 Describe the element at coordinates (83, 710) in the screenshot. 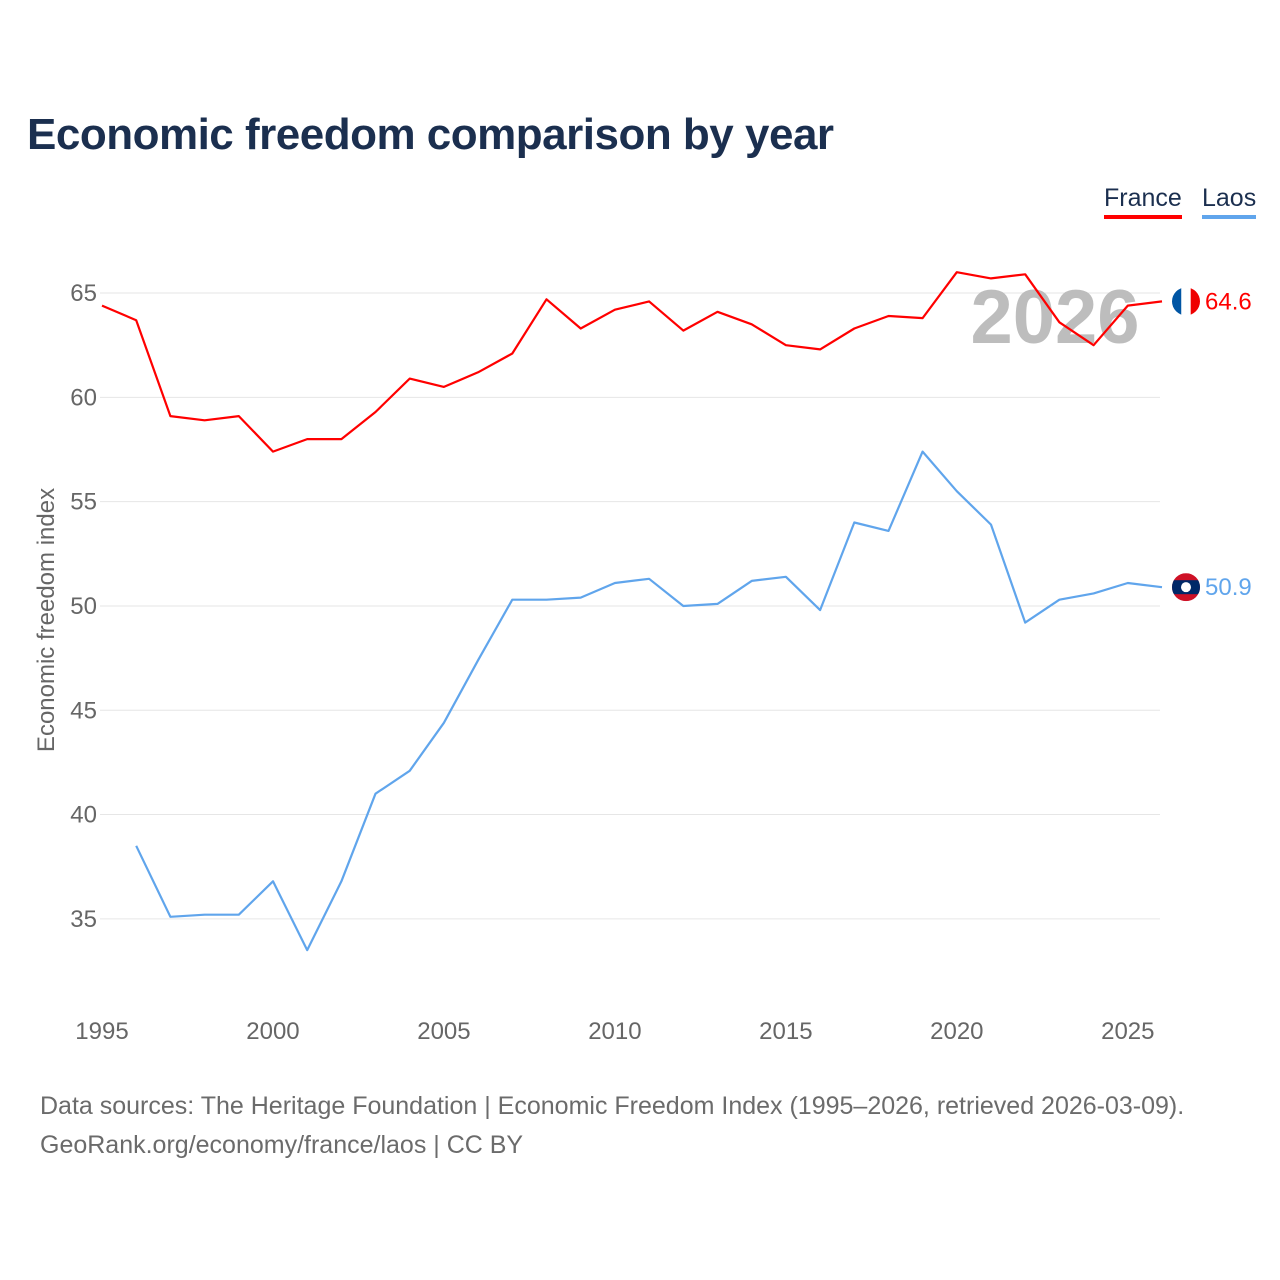

I see `y-tick-label: 45` at that location.